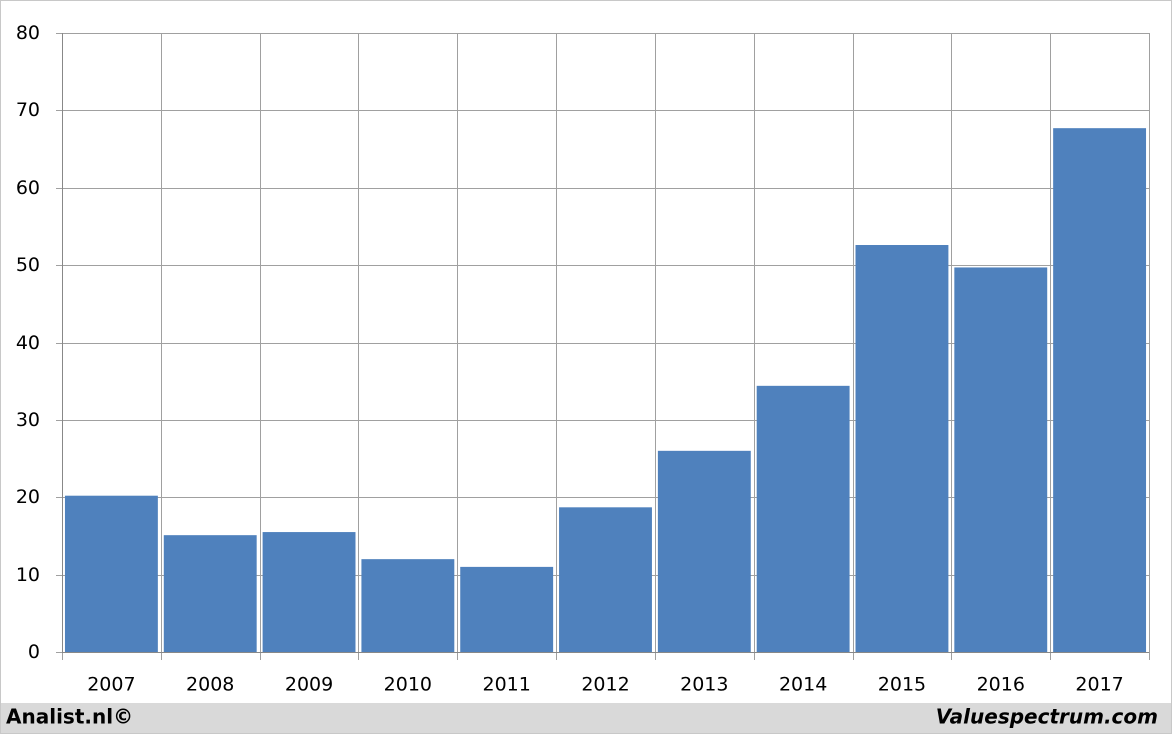 Image resolution: width=1172 pixels, height=734 pixels. I want to click on y-tick-label: 20, so click(28, 497).